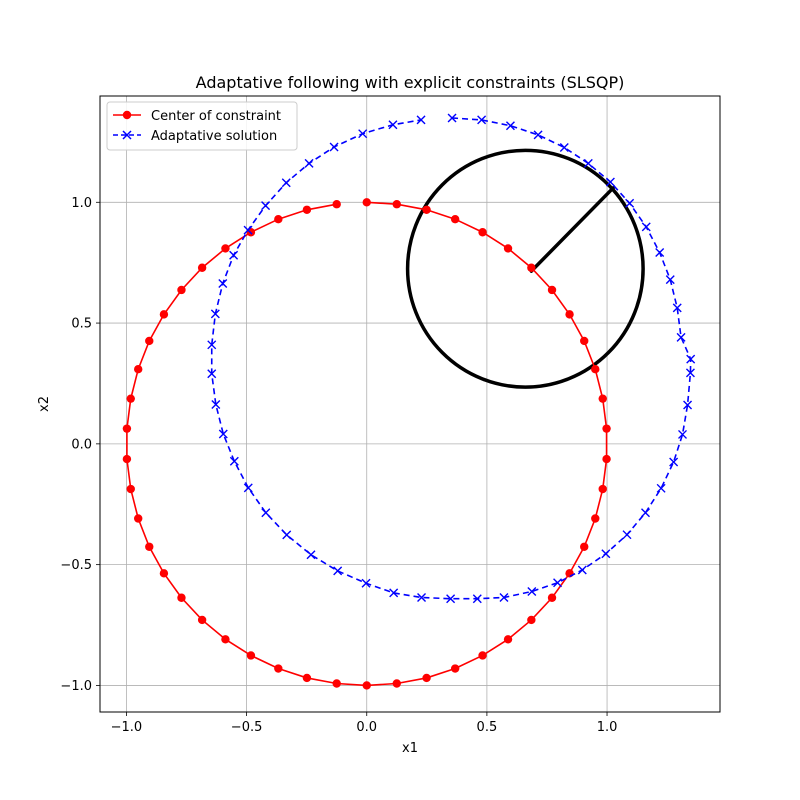 The image size is (800, 800). I want to click on x-tick-label: 1.0, so click(607, 727).